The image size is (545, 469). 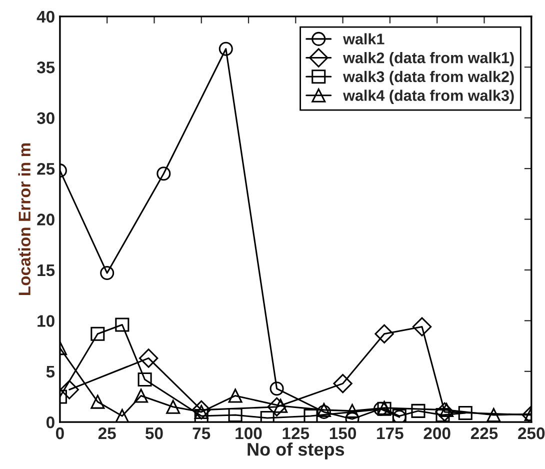 What do you see at coordinates (531, 433) in the screenshot?
I see `x-tick-label: 250` at bounding box center [531, 433].